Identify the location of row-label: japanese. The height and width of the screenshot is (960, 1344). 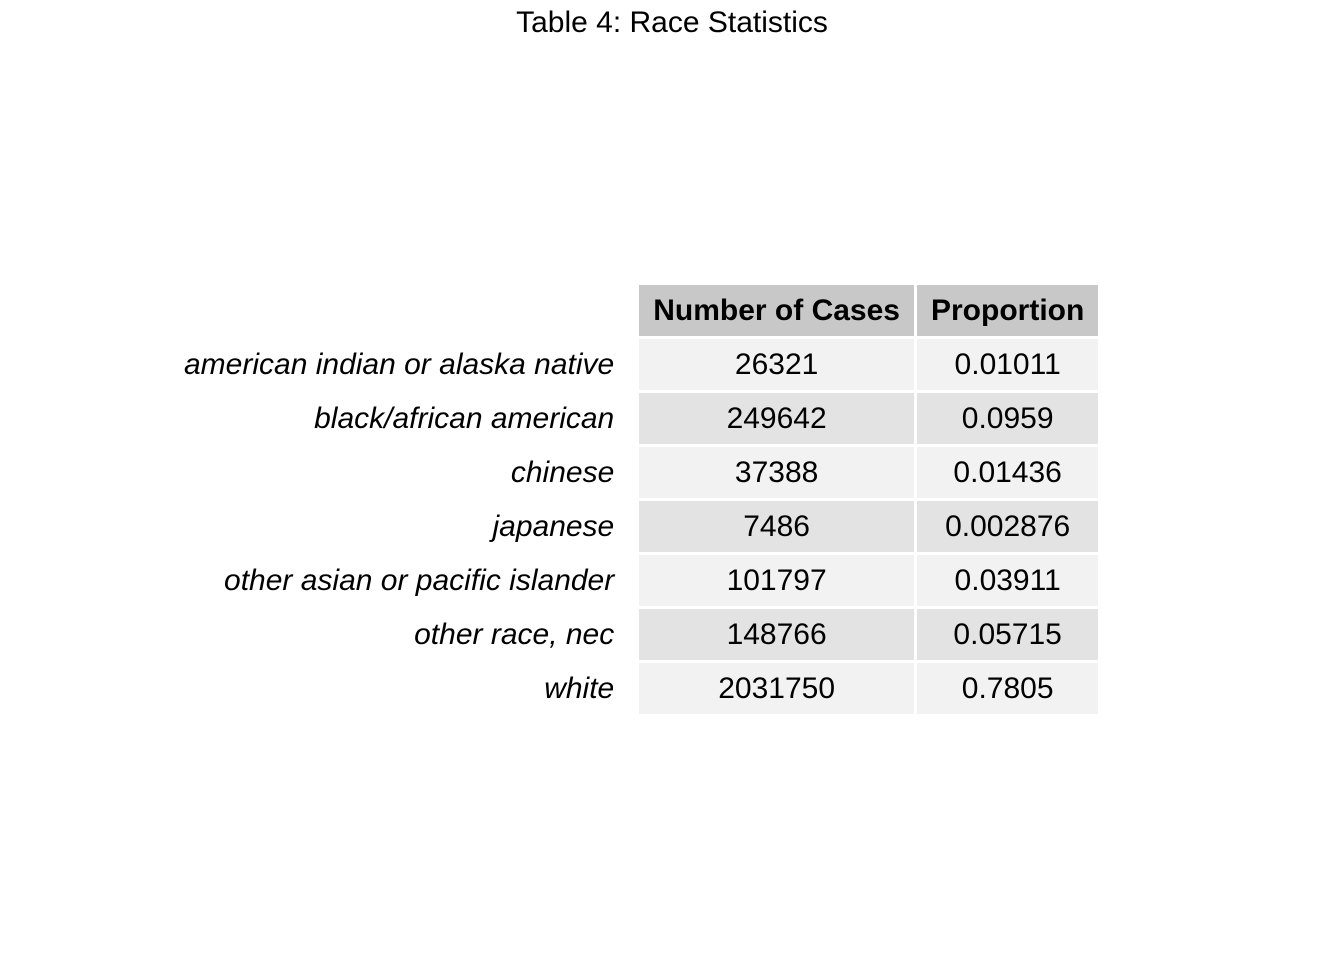
(553, 526).